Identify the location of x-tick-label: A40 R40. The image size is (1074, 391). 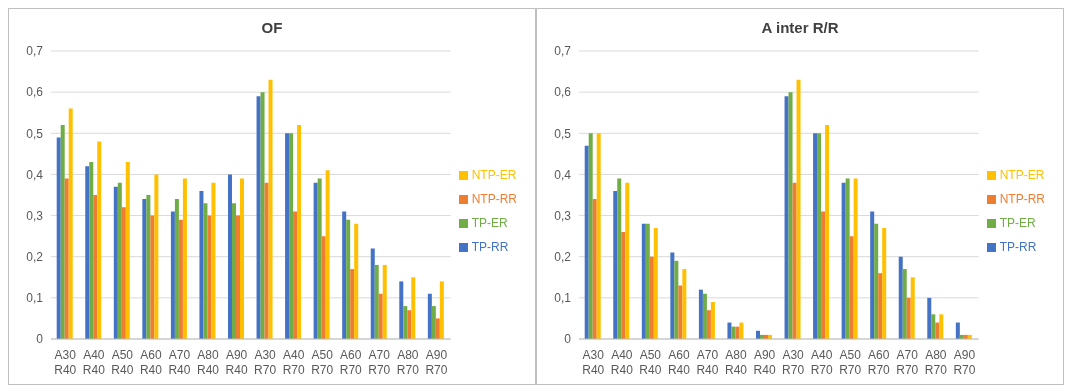
(622, 362).